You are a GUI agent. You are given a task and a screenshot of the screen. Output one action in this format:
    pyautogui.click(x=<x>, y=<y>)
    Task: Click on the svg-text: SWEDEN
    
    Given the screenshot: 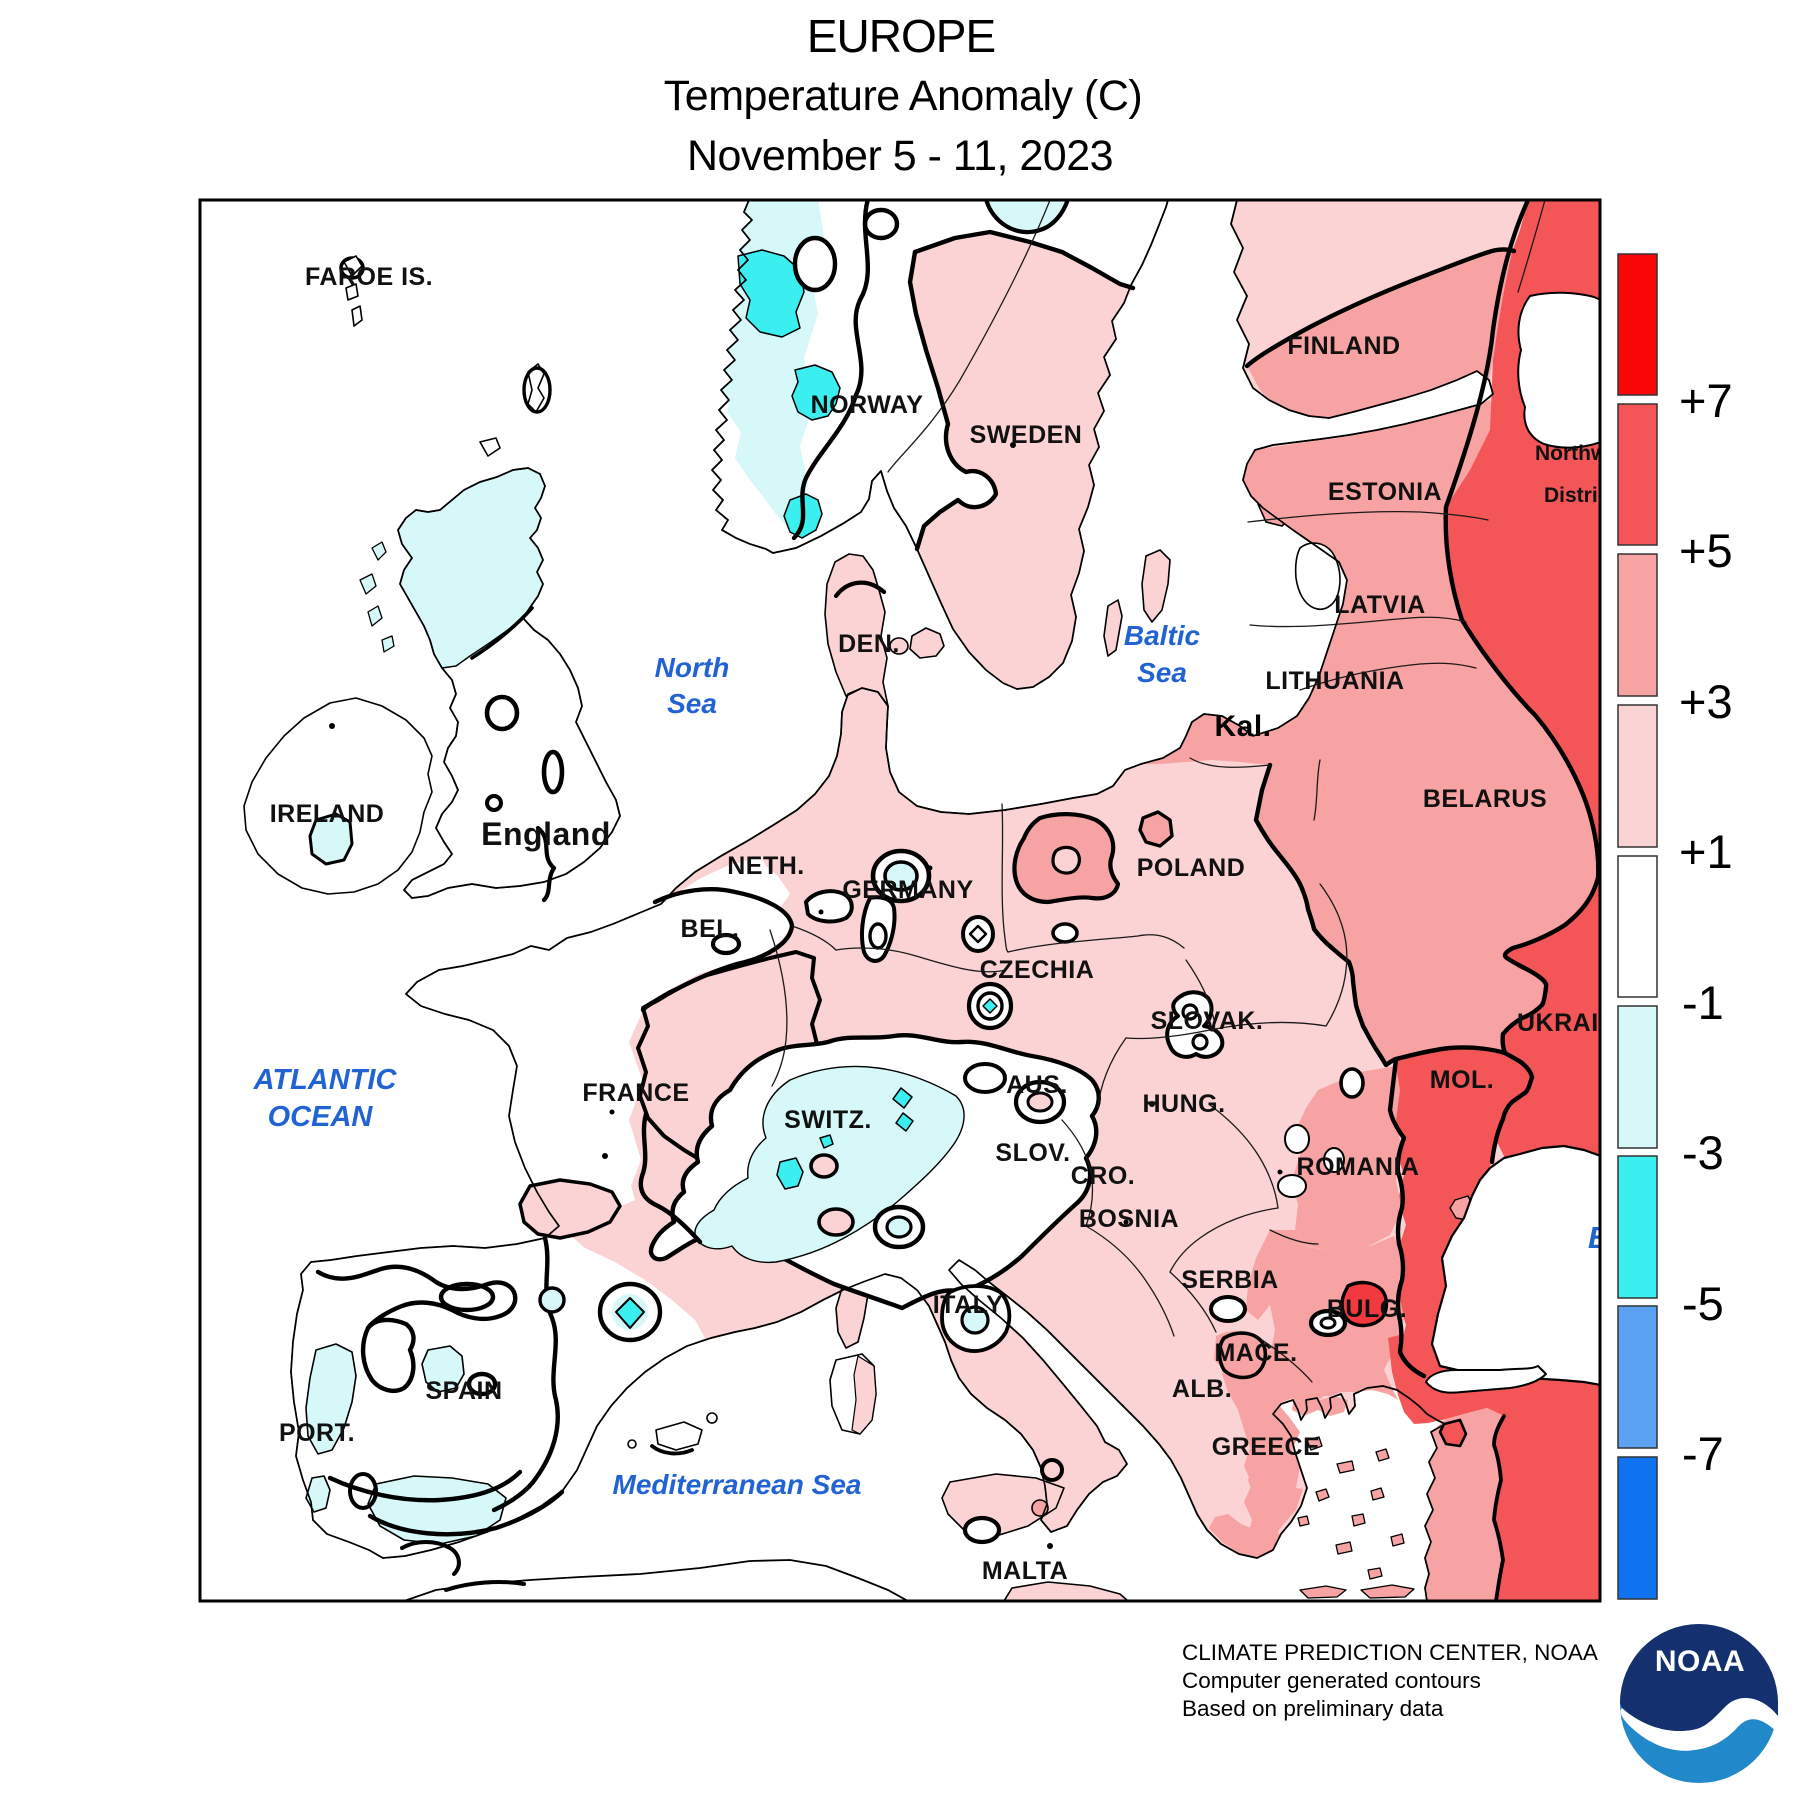 What is the action you would take?
    pyautogui.click(x=1026, y=435)
    